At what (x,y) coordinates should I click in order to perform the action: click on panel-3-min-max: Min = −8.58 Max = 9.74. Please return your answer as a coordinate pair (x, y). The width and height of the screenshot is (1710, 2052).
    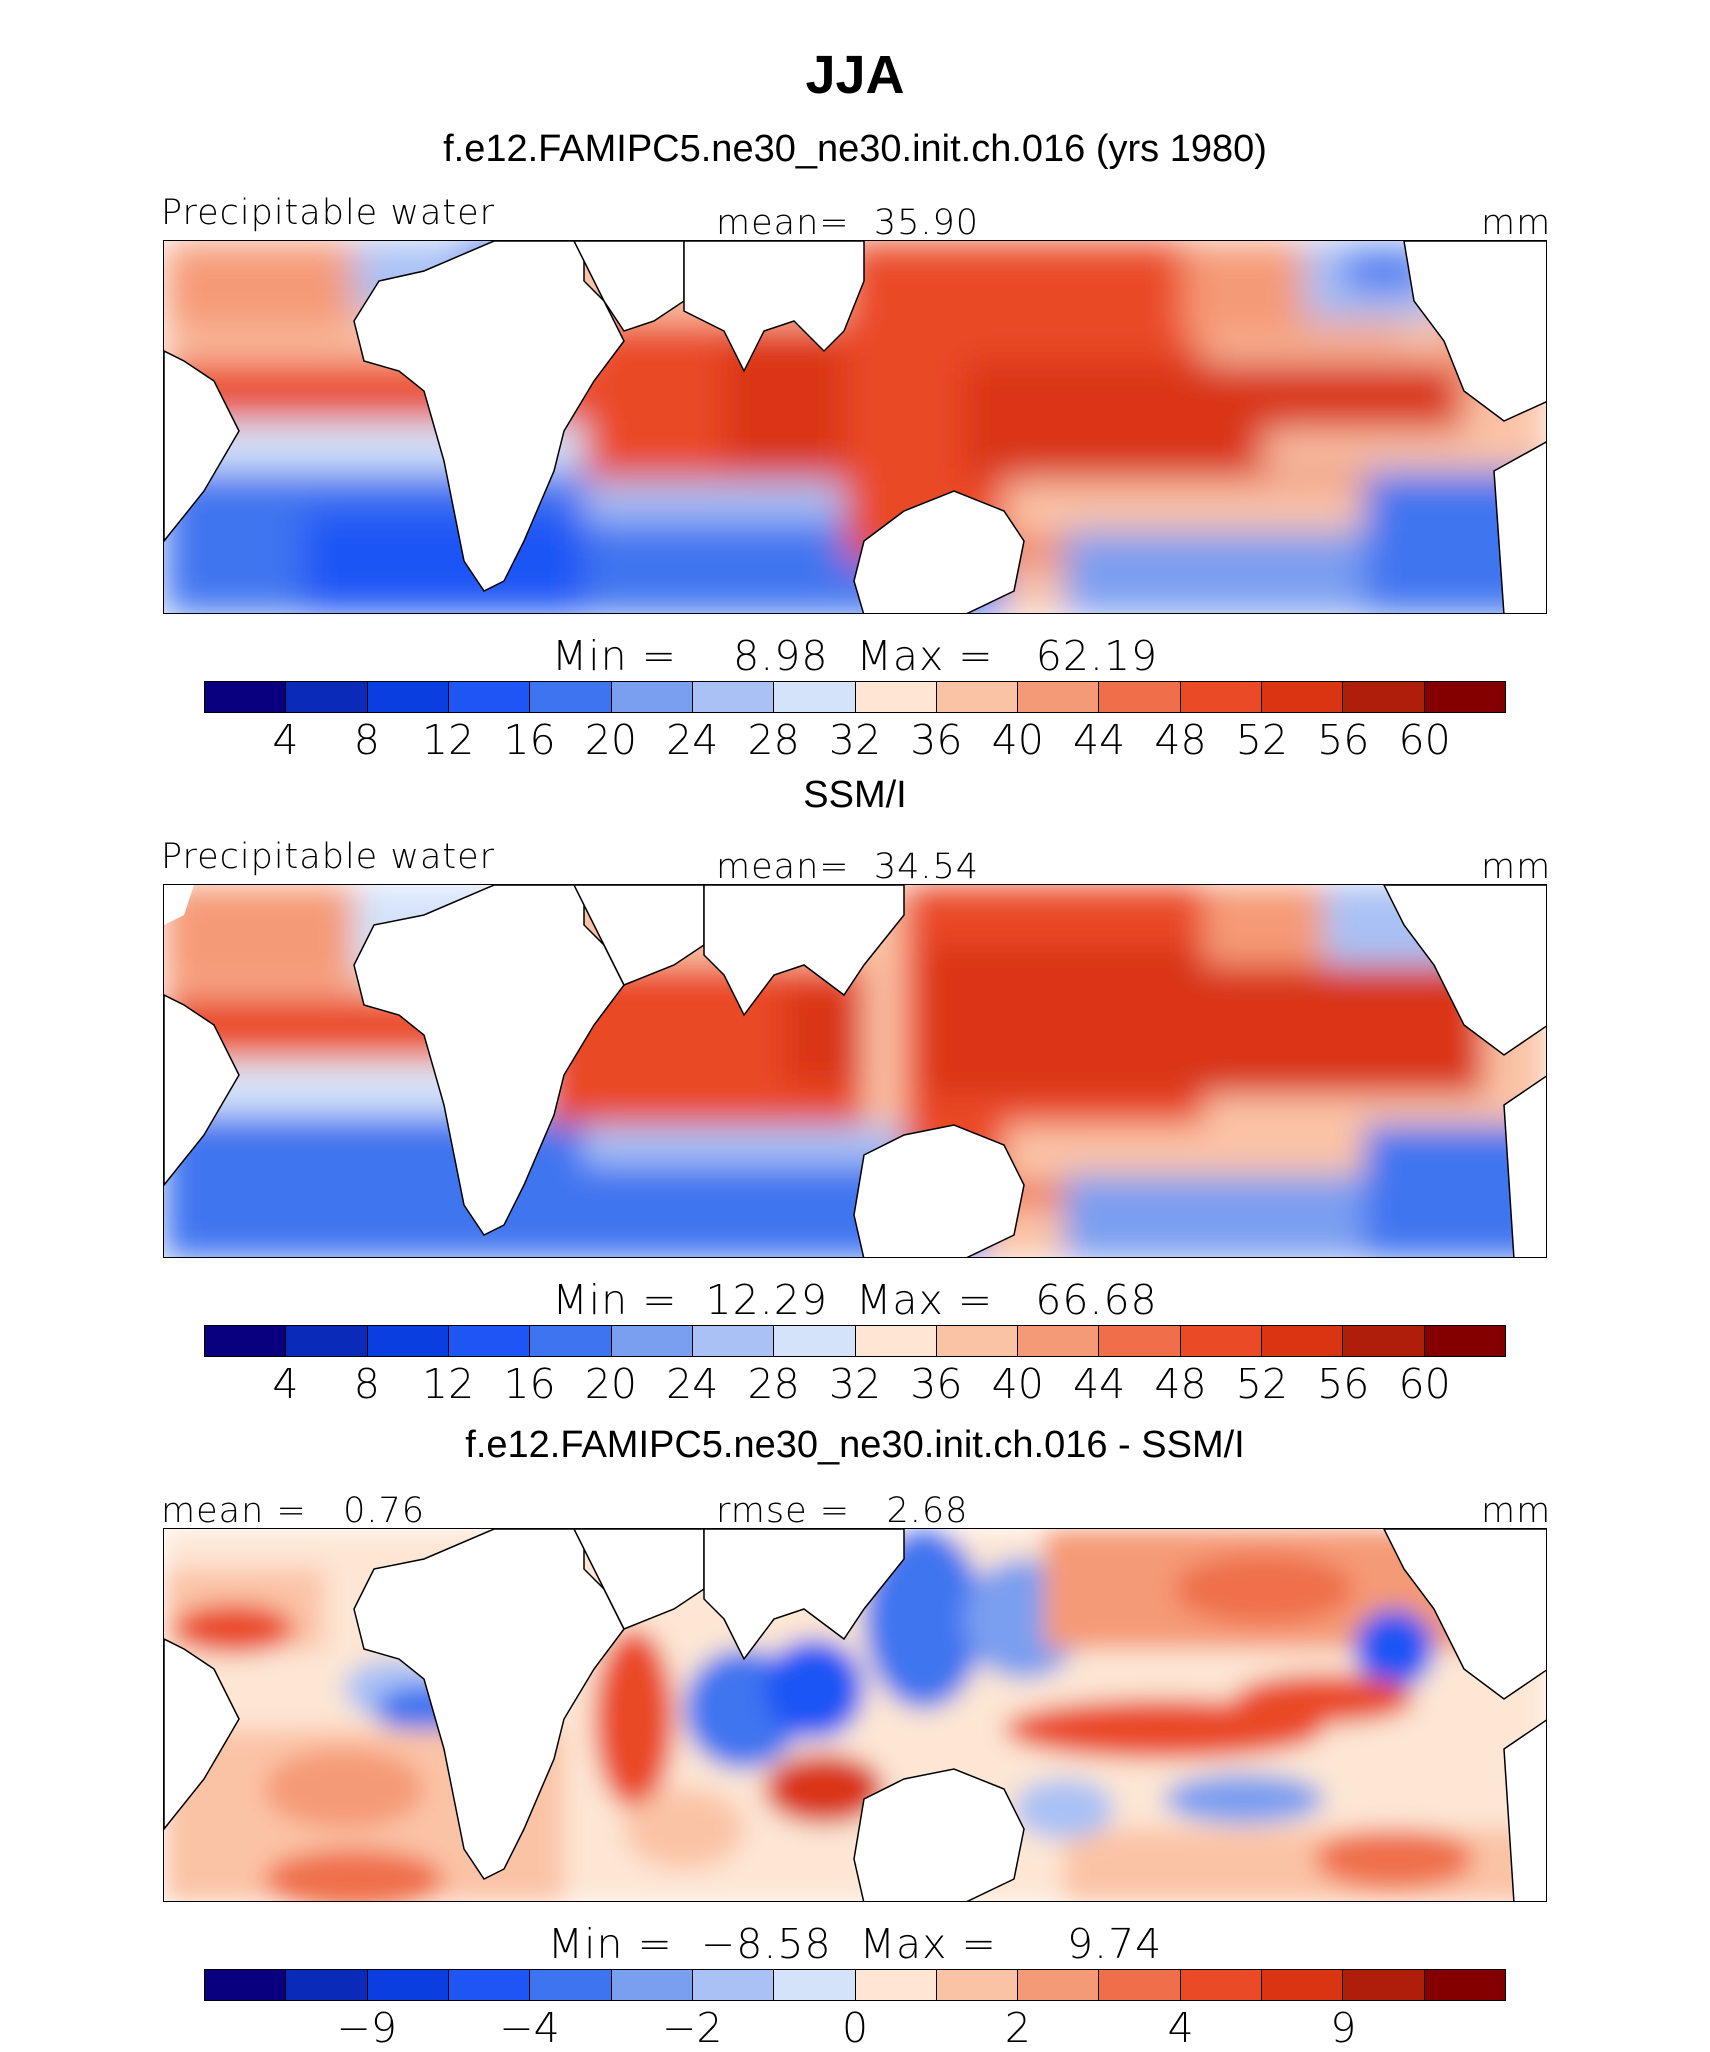
    Looking at the image, I should click on (855, 1944).